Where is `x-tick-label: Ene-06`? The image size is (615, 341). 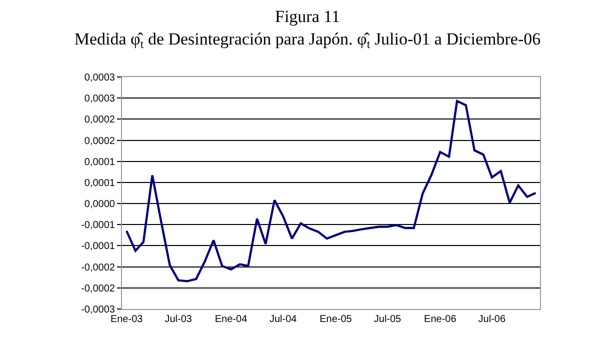 x-tick-label: Ene-06 is located at coordinates (440, 319).